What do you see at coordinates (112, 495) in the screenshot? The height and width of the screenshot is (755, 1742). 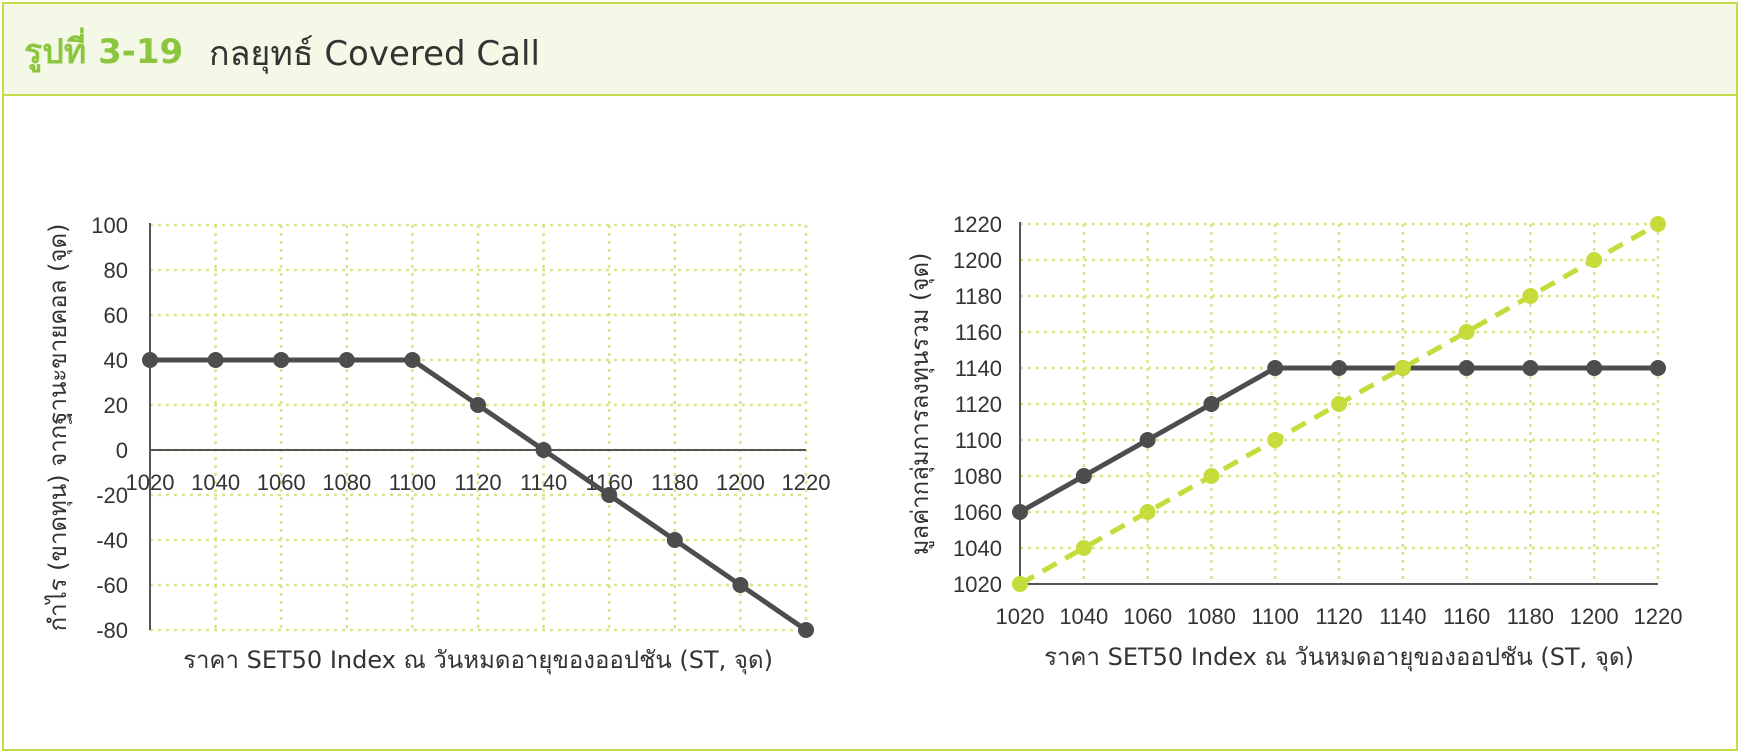 I see `y-tick-label: -20` at bounding box center [112, 495].